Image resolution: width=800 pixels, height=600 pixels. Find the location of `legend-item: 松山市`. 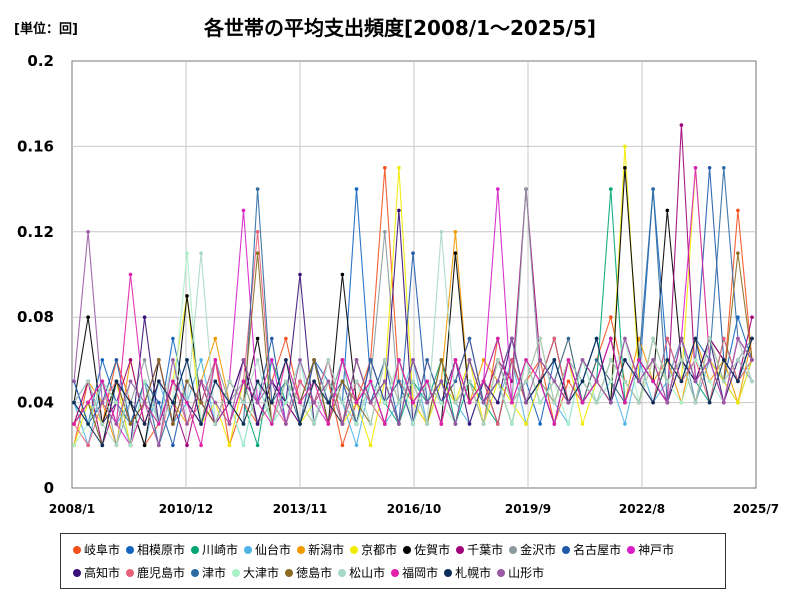

legend-item: 松山市 is located at coordinates (361, 572).